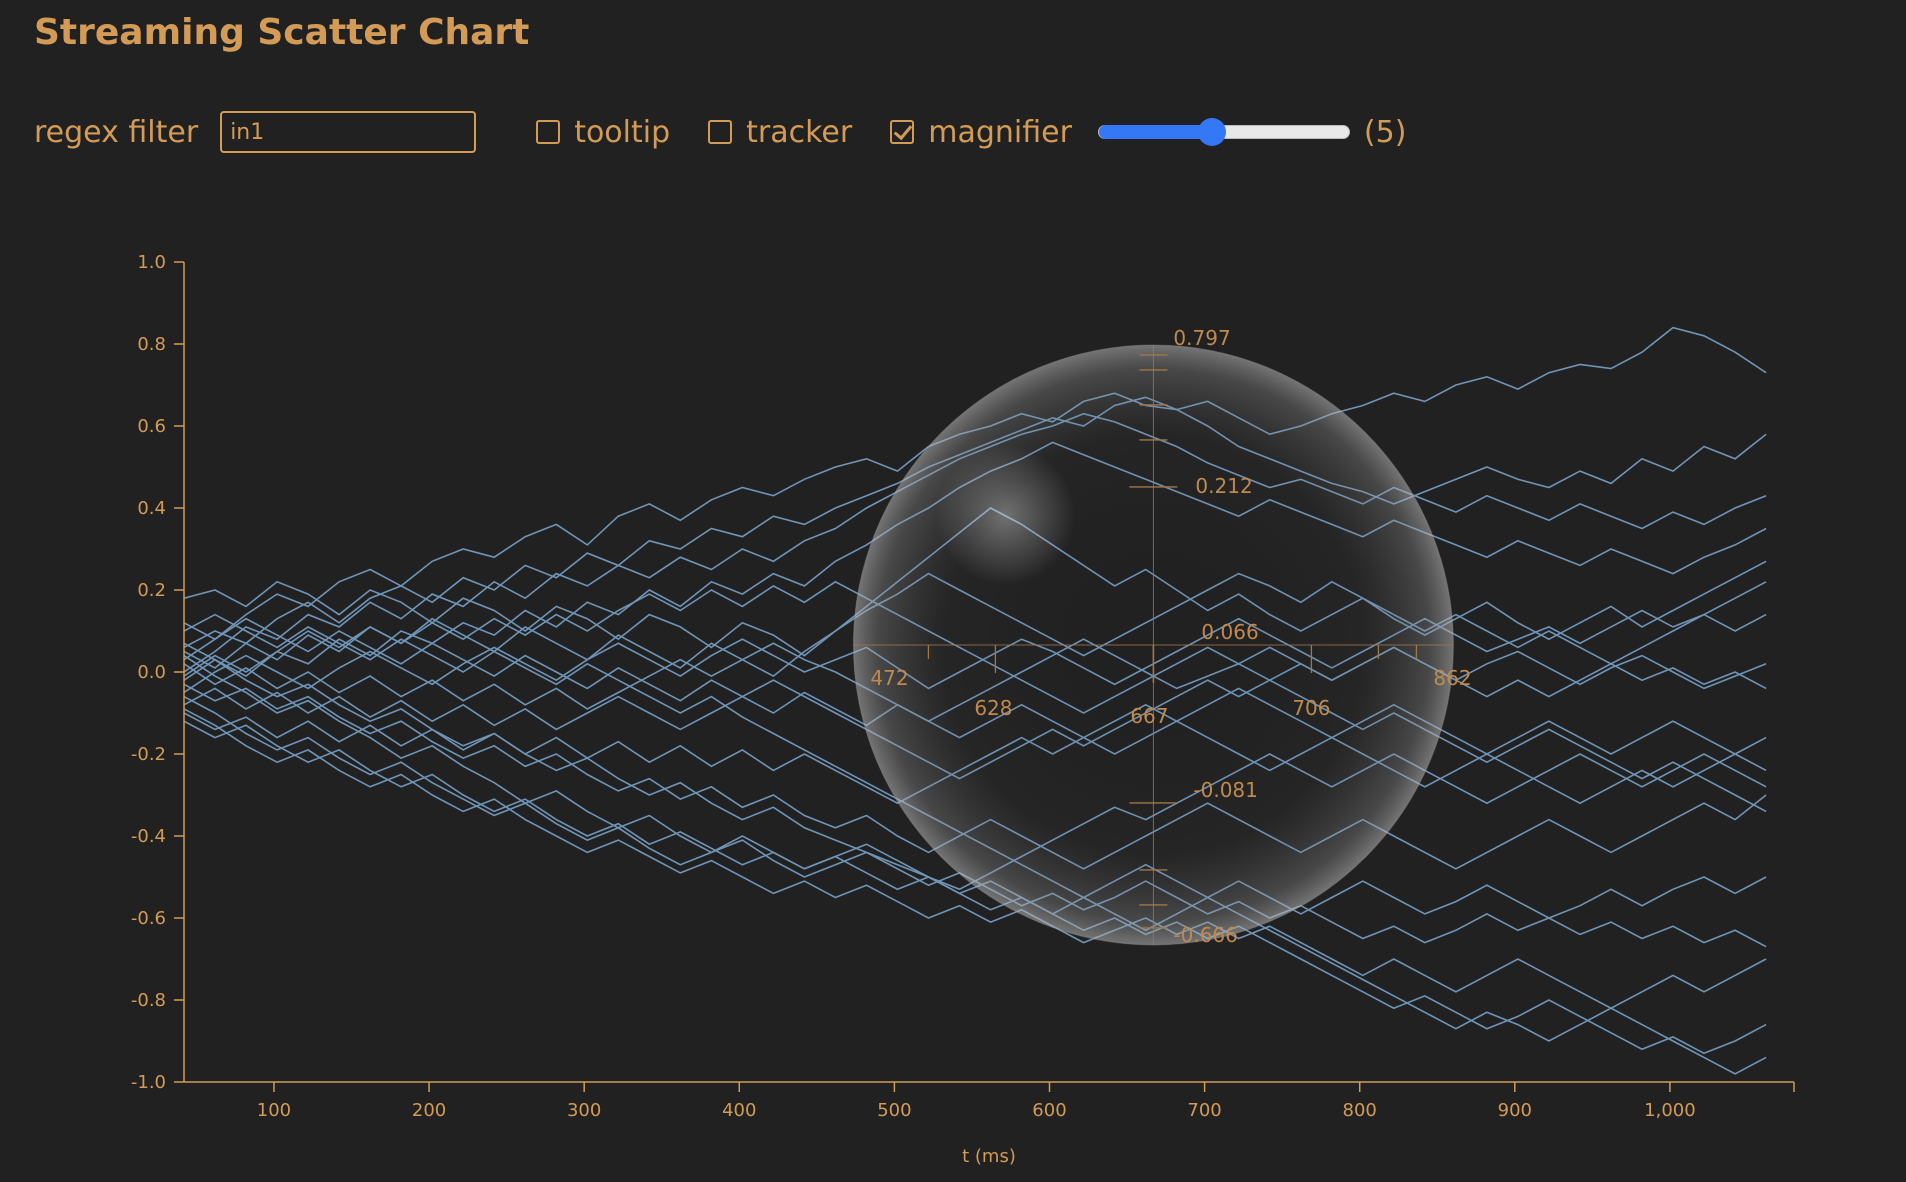 This screenshot has height=1182, width=1906. What do you see at coordinates (1201, 338) in the screenshot?
I see `lens-y-label-top: 0.797` at bounding box center [1201, 338].